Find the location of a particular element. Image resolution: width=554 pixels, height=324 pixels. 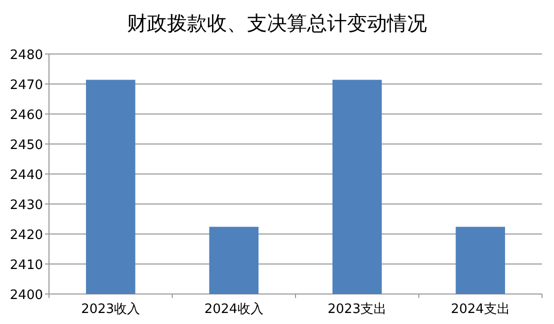

y-tick-label: 2480 is located at coordinates (26, 55).